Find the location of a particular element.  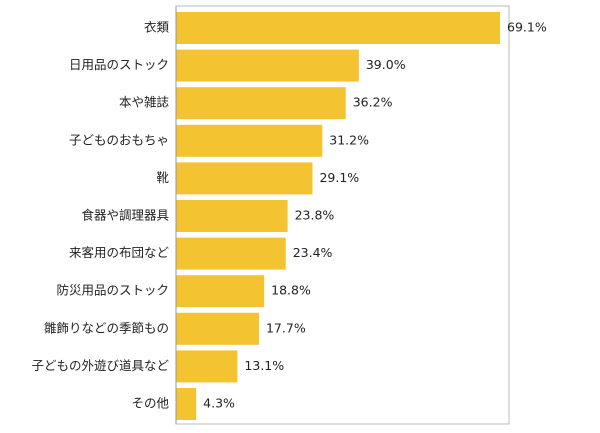

value-label: 23.8% is located at coordinates (315, 215).